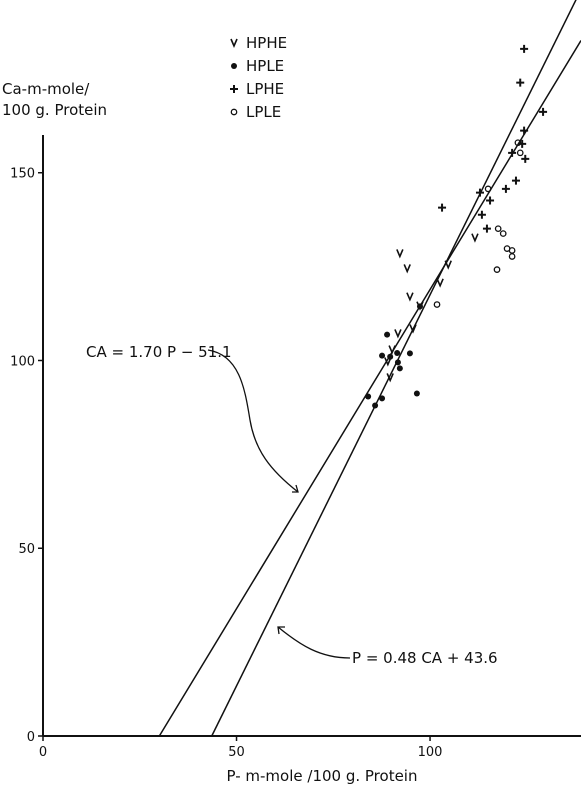 The width and height of the screenshot is (581, 793). Describe the element at coordinates (46, 89) in the screenshot. I see `y-label-line: Ca-m-mole/` at that location.